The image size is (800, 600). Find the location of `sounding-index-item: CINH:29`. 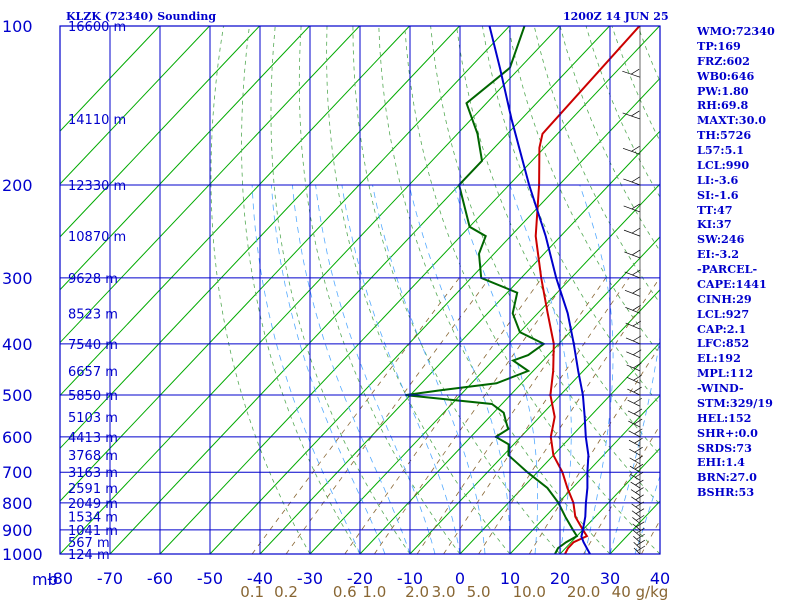

sounding-index-item: CINH:29 is located at coordinates (724, 298).